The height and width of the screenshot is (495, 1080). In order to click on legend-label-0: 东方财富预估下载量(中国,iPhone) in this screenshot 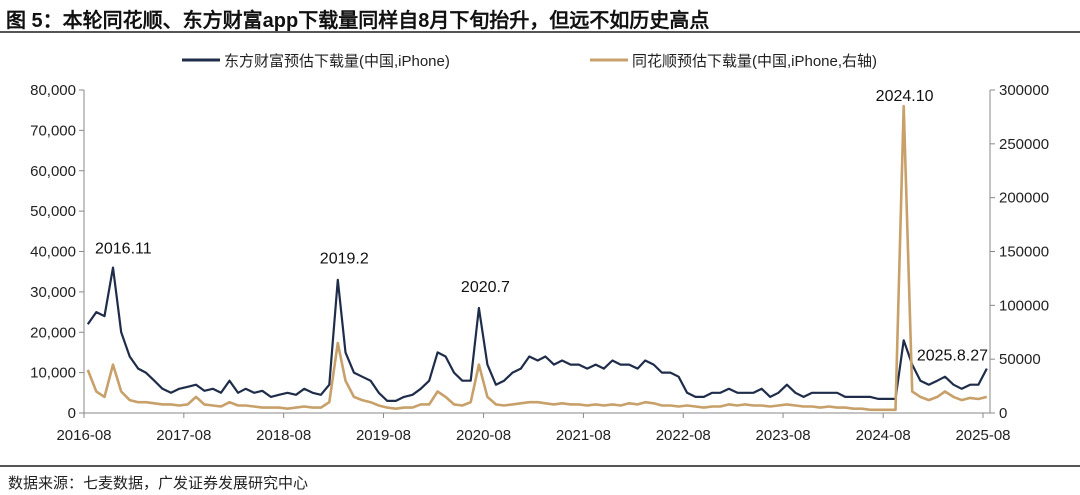, I will do `click(337, 61)`.